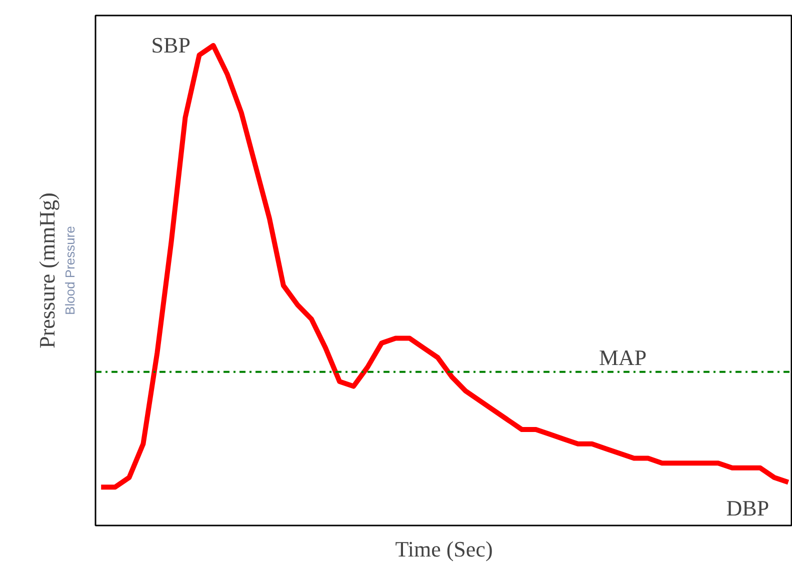 The image size is (792, 572). Describe the element at coordinates (444, 549) in the screenshot. I see `x-axis-title: Time (Sec)` at that location.